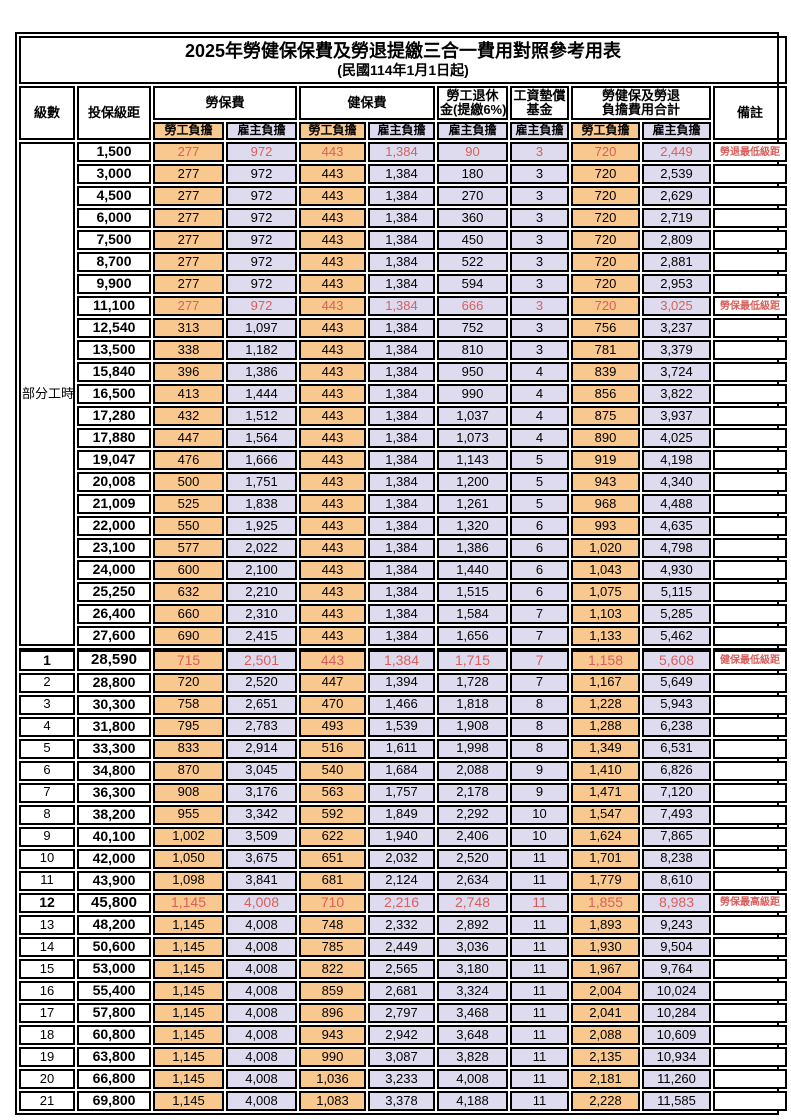  Describe the element at coordinates (676, 969) in the screenshot. I see `value-cell: 9,764` at that location.